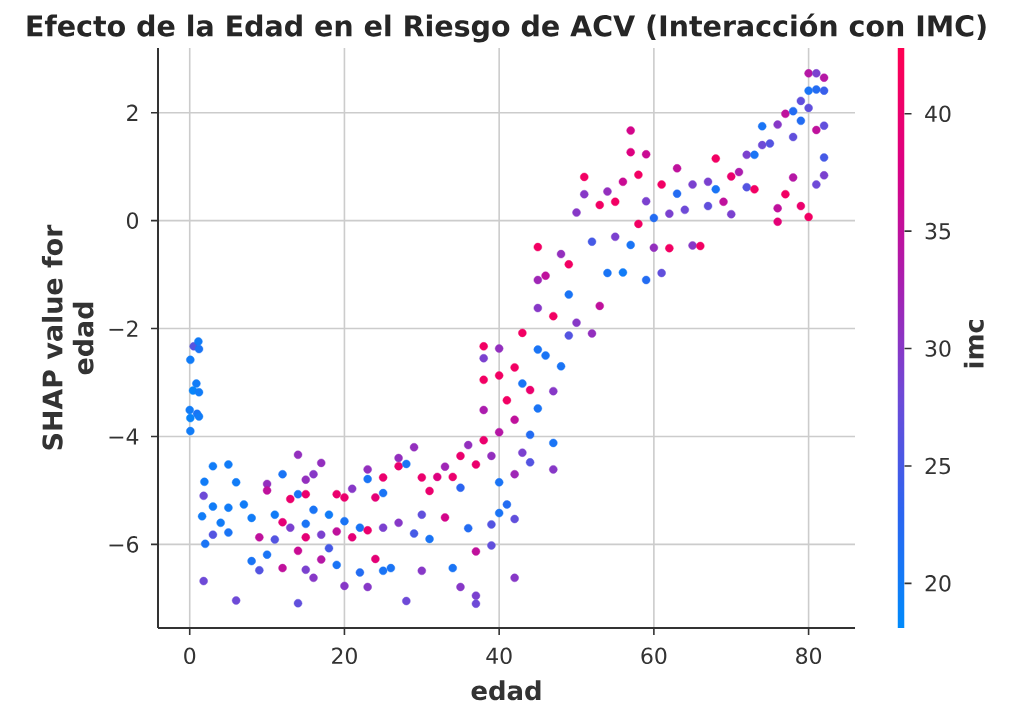  I want to click on y-tick-label: −2, so click(123, 328).